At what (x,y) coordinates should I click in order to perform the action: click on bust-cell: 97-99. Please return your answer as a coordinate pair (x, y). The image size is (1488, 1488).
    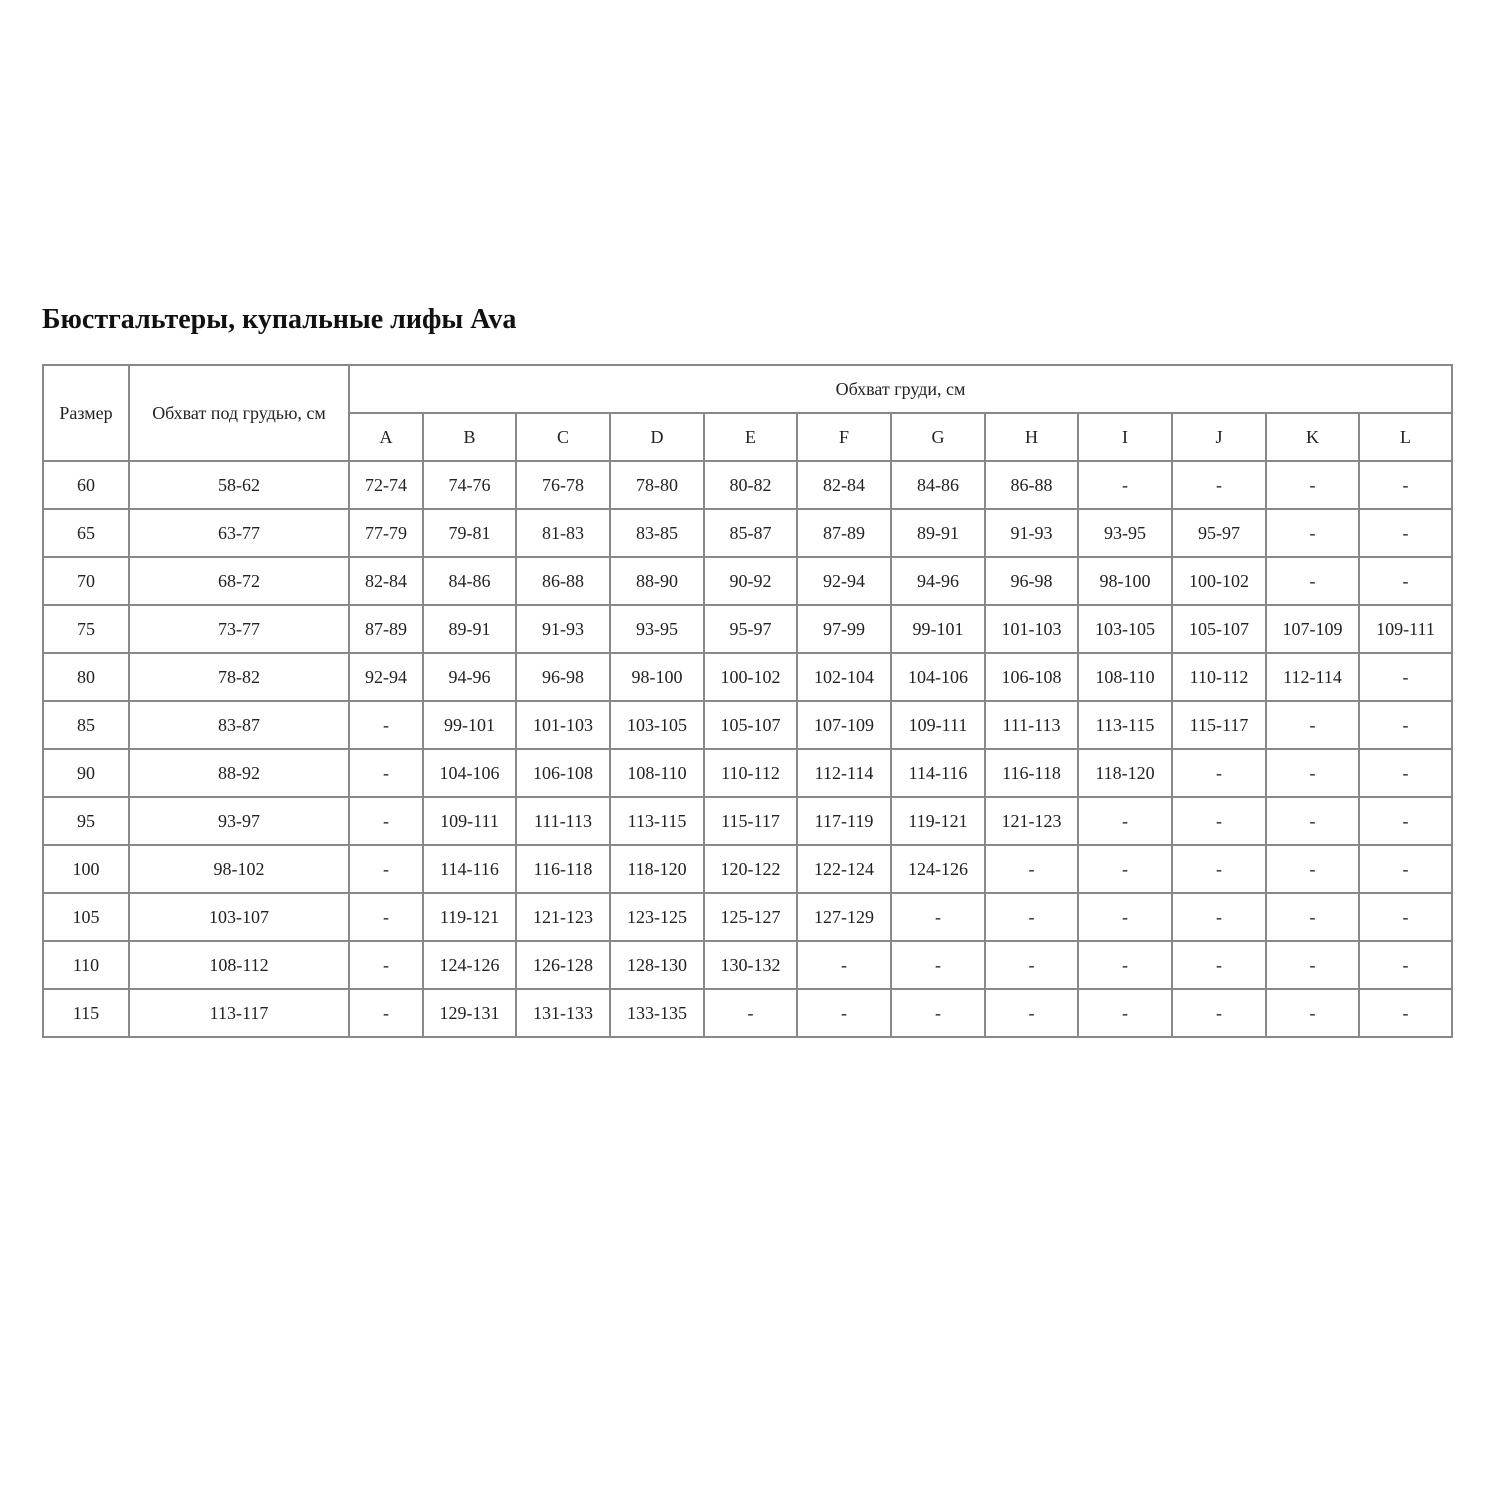
    Looking at the image, I should click on (844, 629).